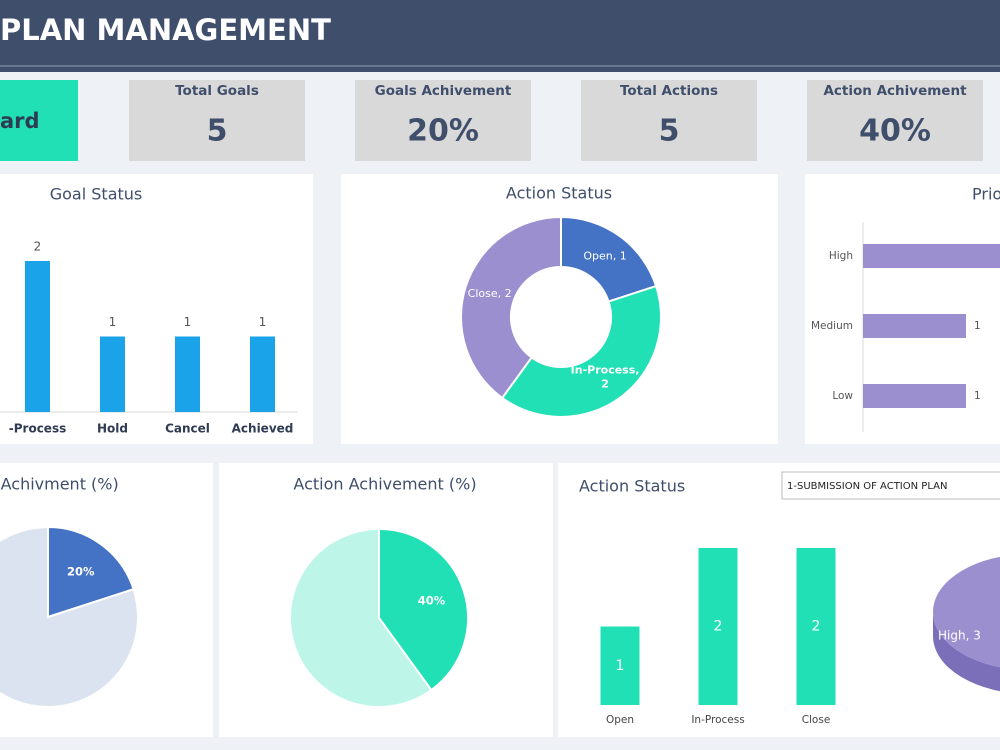  What do you see at coordinates (842, 396) in the screenshot?
I see `y-tick-label: Low` at bounding box center [842, 396].